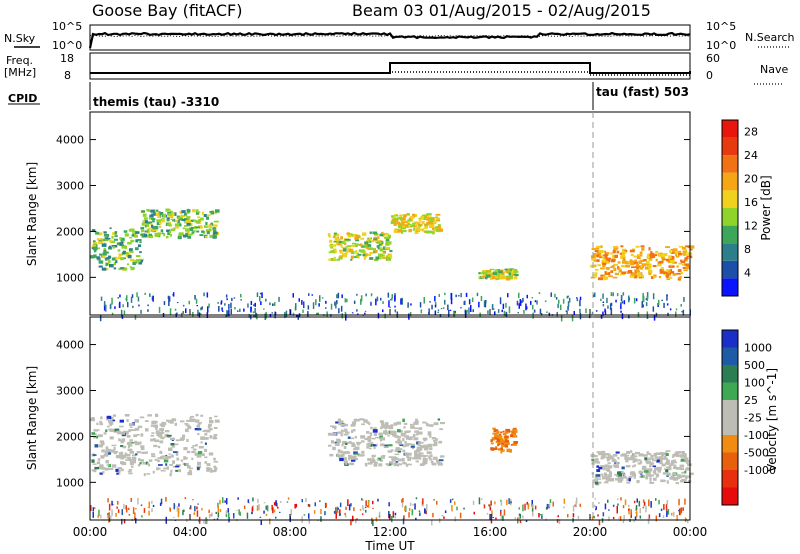 The height and width of the screenshot is (554, 800). What do you see at coordinates (730, 234) in the screenshot?
I see `power-colorbar-segment` at bounding box center [730, 234].